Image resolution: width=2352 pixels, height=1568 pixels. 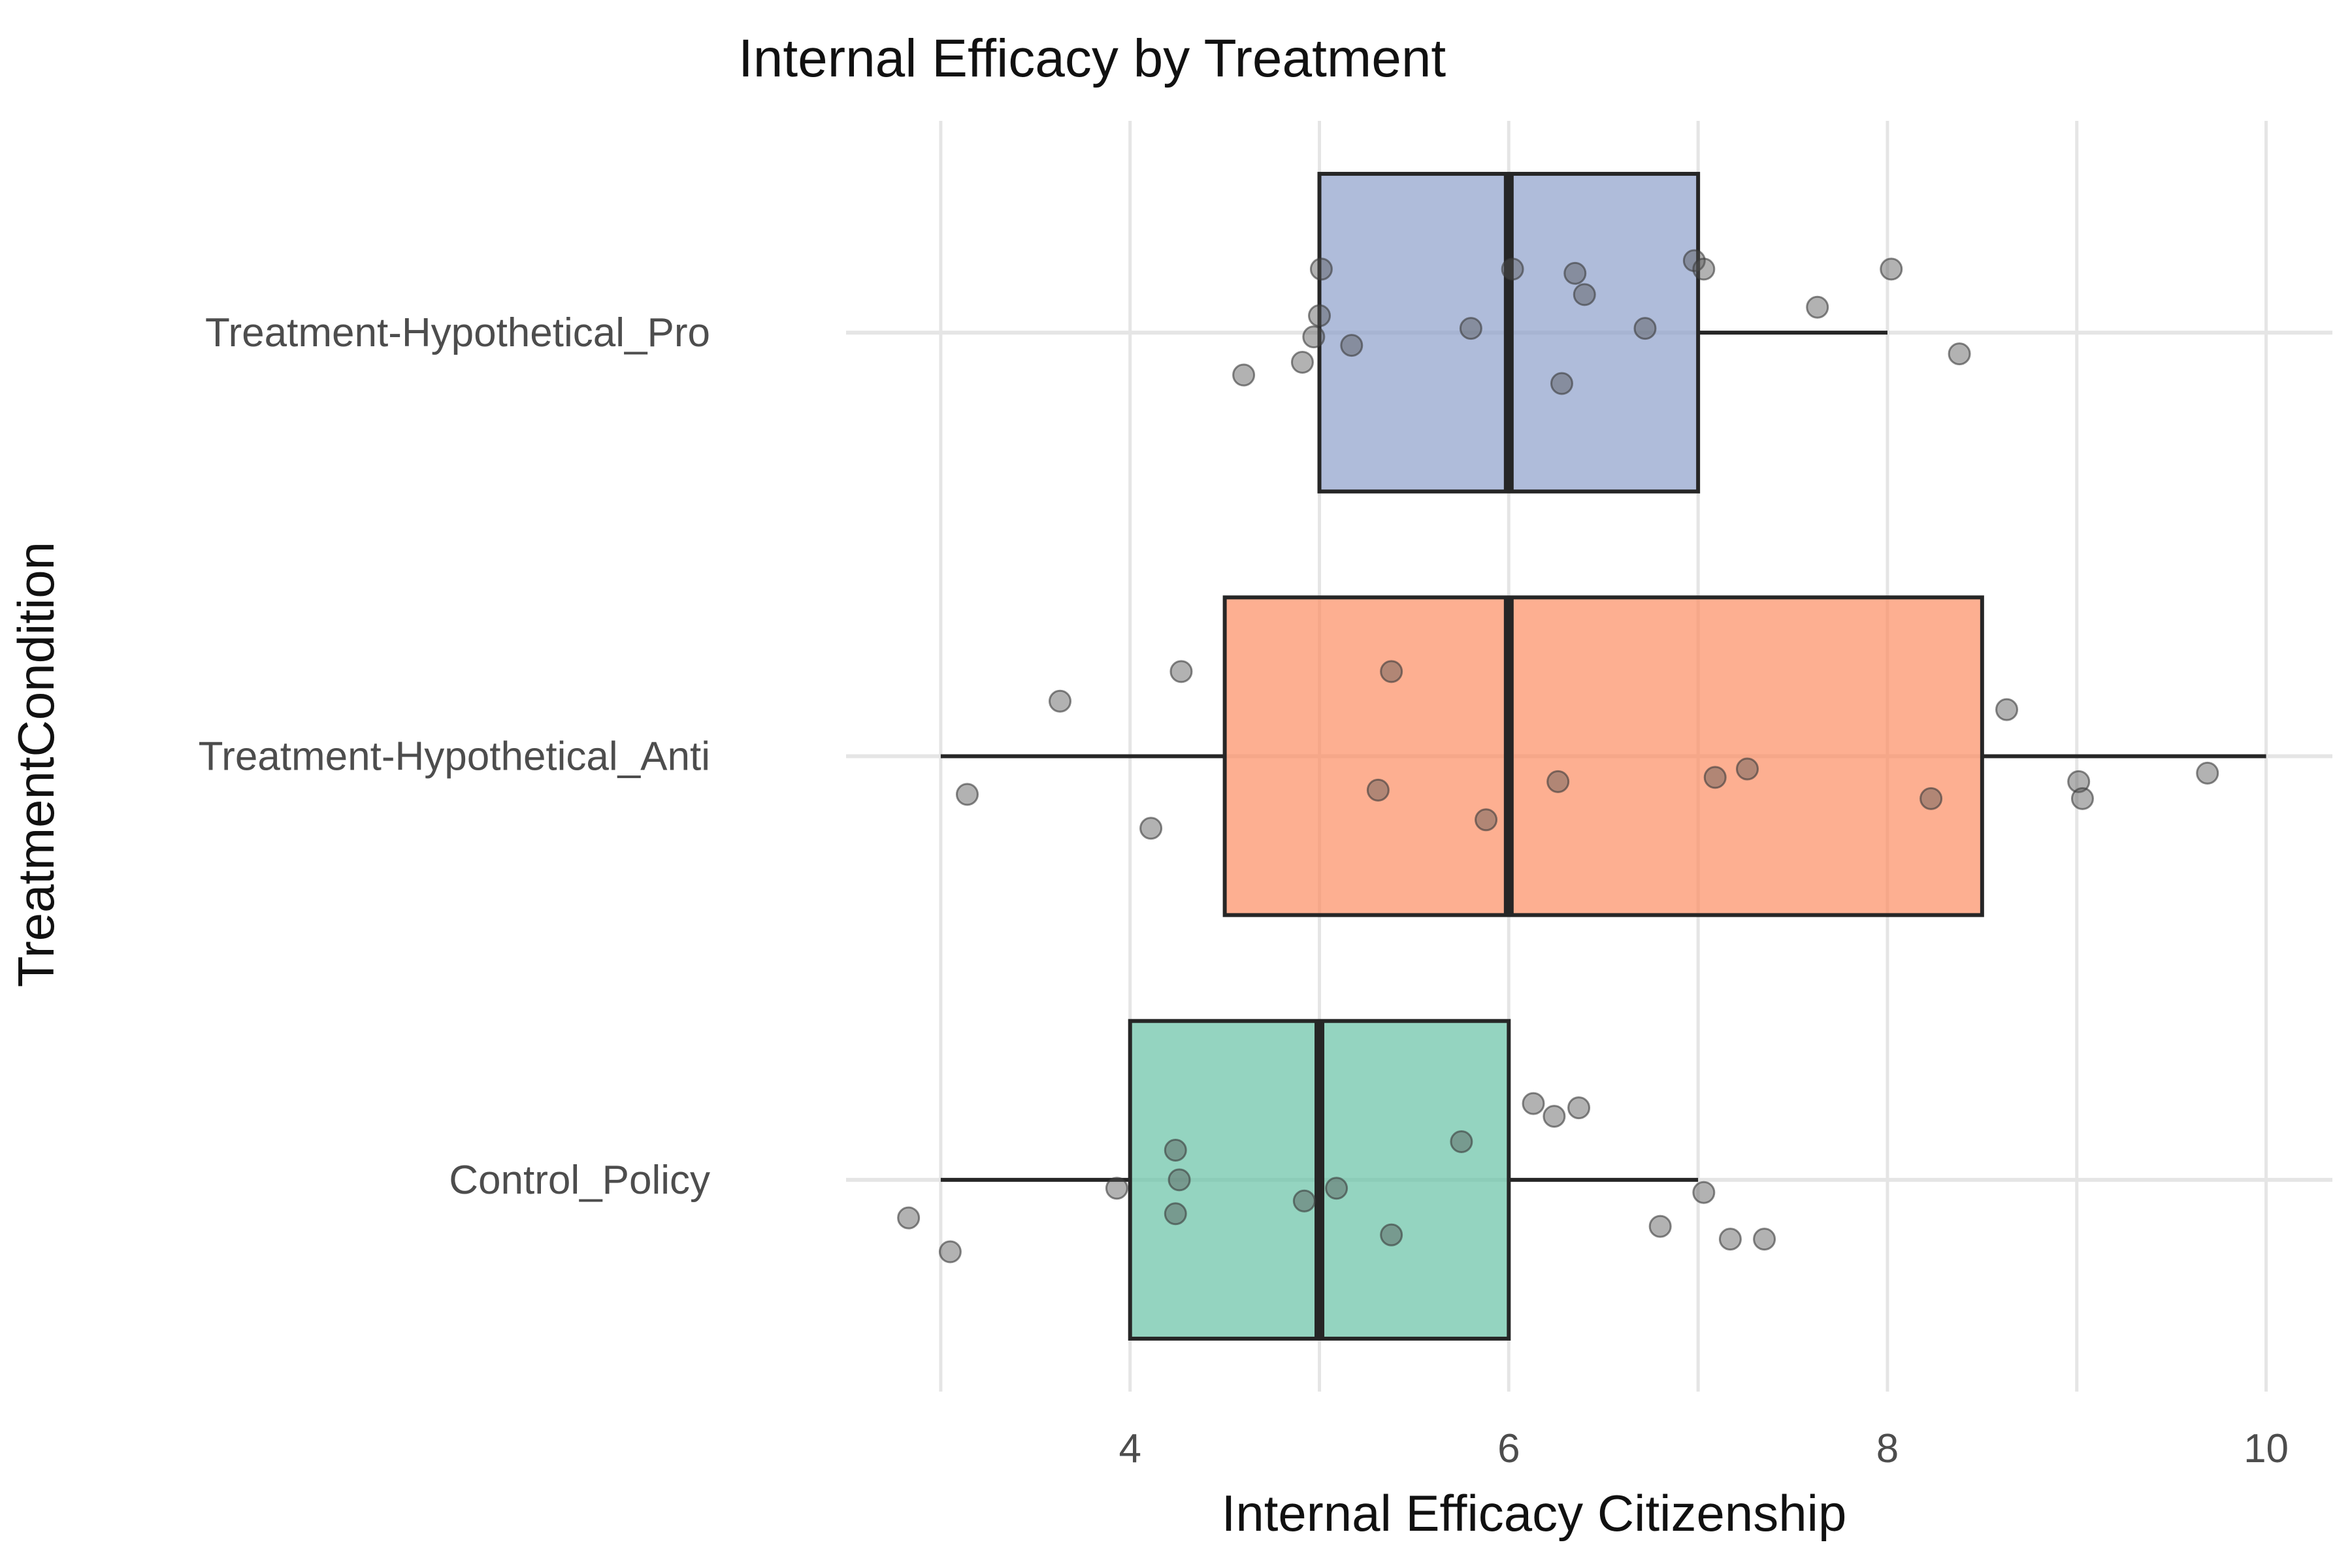 I want to click on x-tick-label: 6, so click(x=1508, y=1448).